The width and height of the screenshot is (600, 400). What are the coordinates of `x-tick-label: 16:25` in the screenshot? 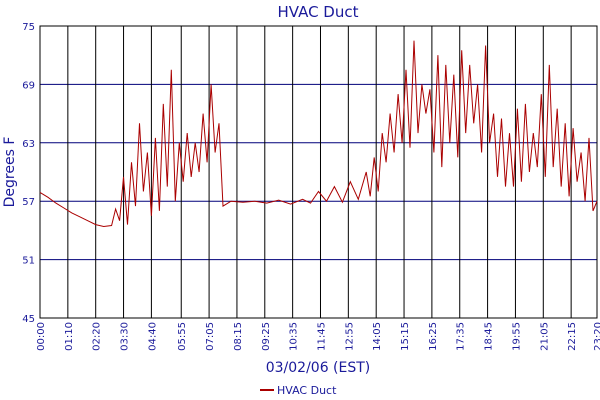 It's located at (433, 336).